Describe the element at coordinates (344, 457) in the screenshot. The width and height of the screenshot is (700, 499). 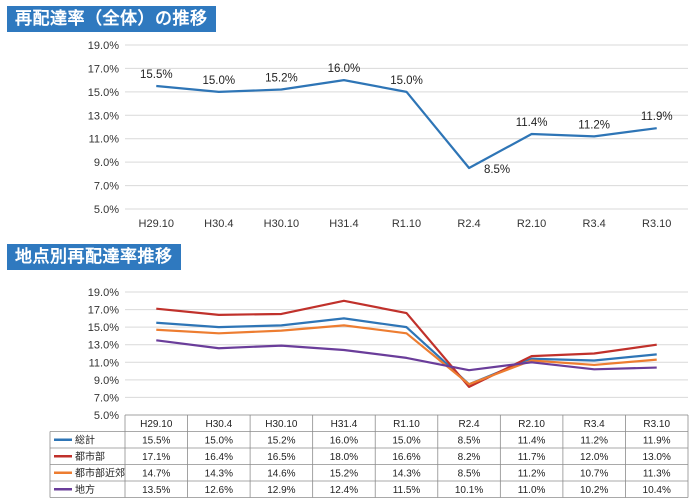
I see `table-cell: 18.0%` at that location.